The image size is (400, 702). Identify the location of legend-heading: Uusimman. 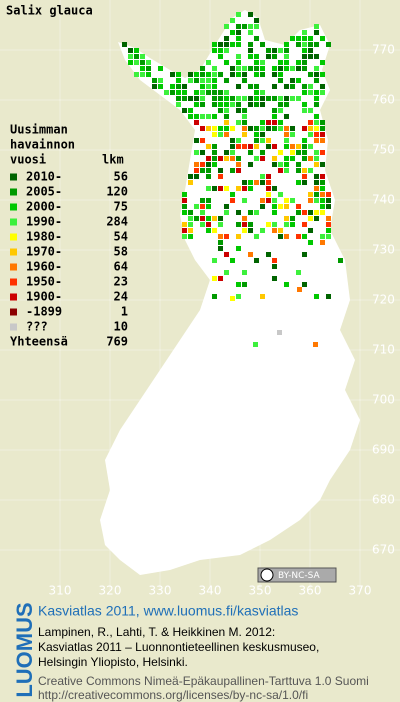
(39, 130).